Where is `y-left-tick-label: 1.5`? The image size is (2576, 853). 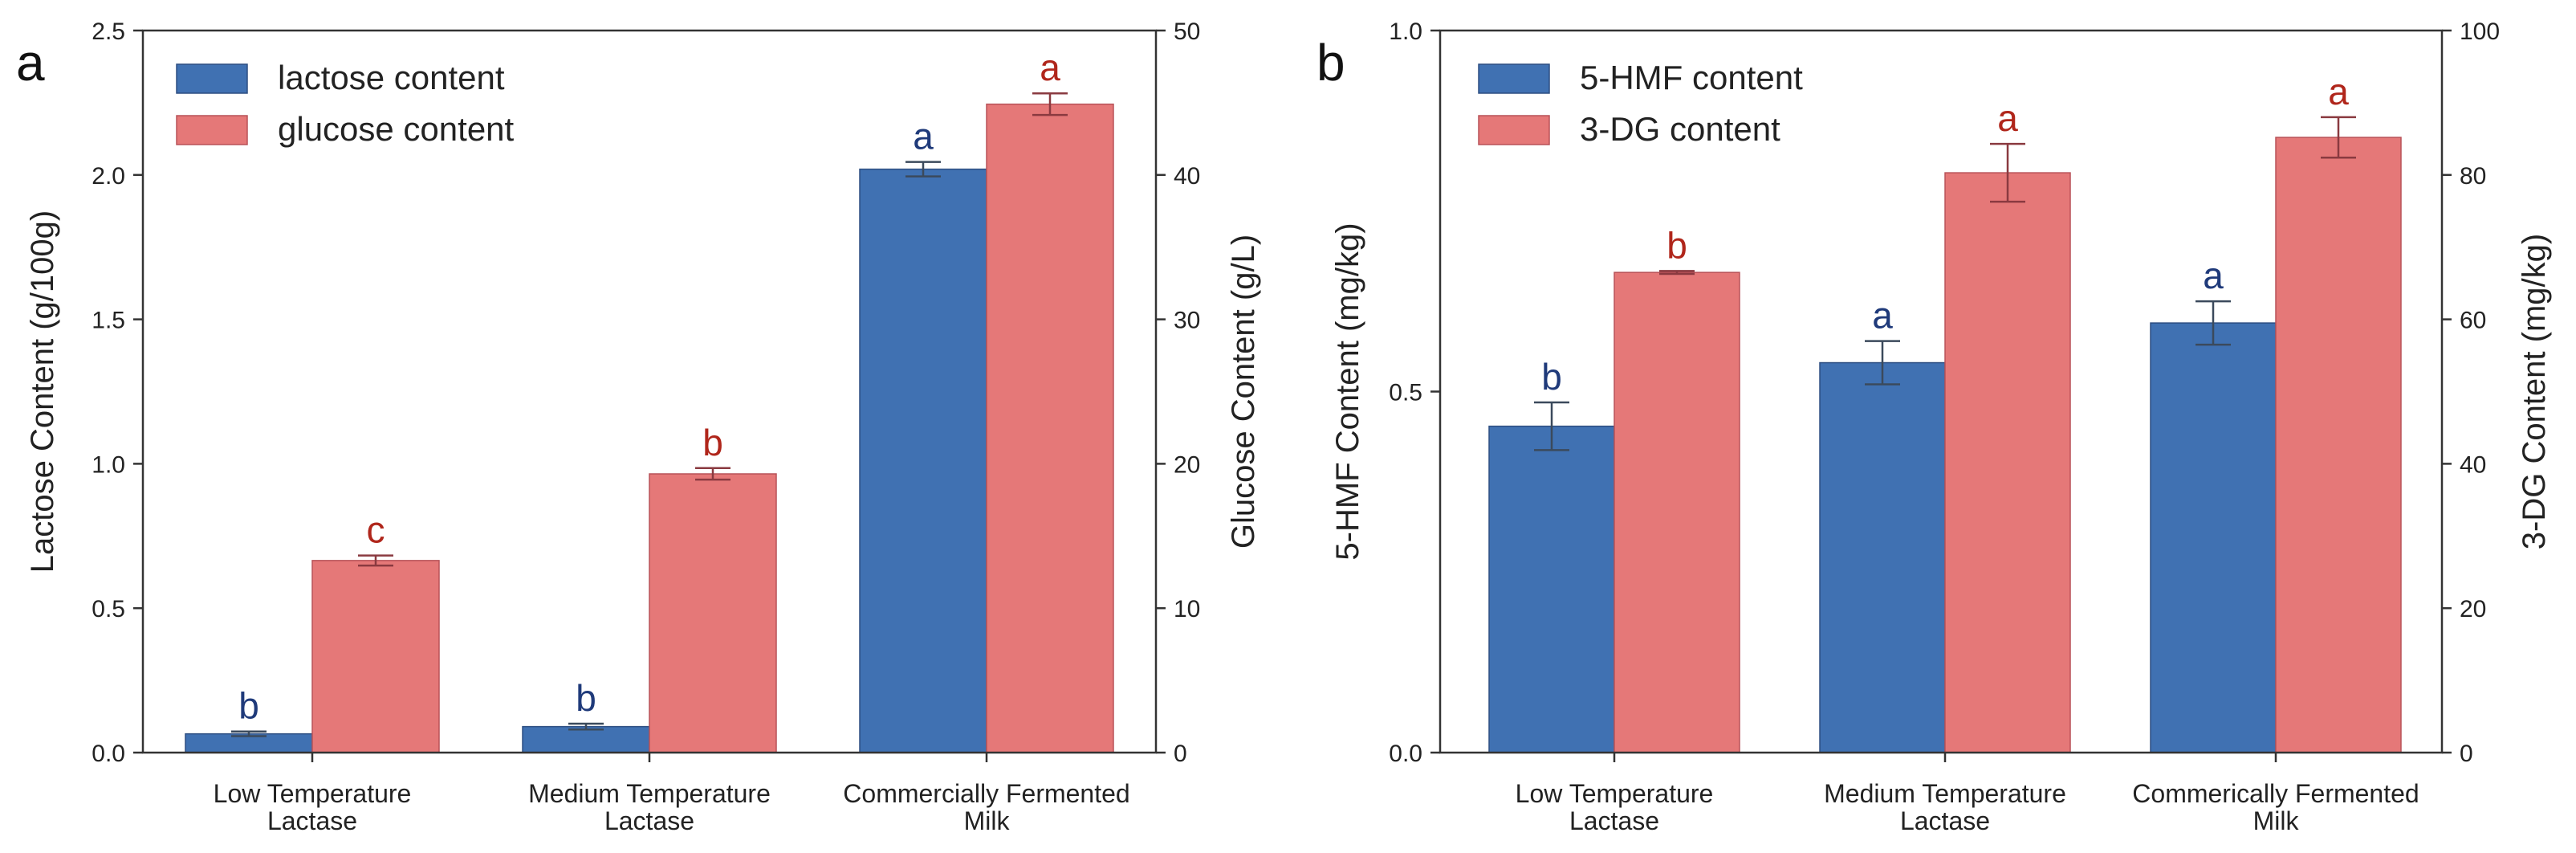
y-left-tick-label: 1.5 is located at coordinates (108, 321).